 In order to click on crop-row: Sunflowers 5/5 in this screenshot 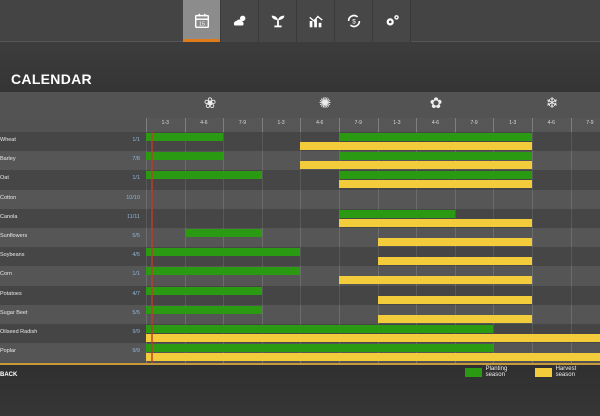, I will do `click(300, 237)`.